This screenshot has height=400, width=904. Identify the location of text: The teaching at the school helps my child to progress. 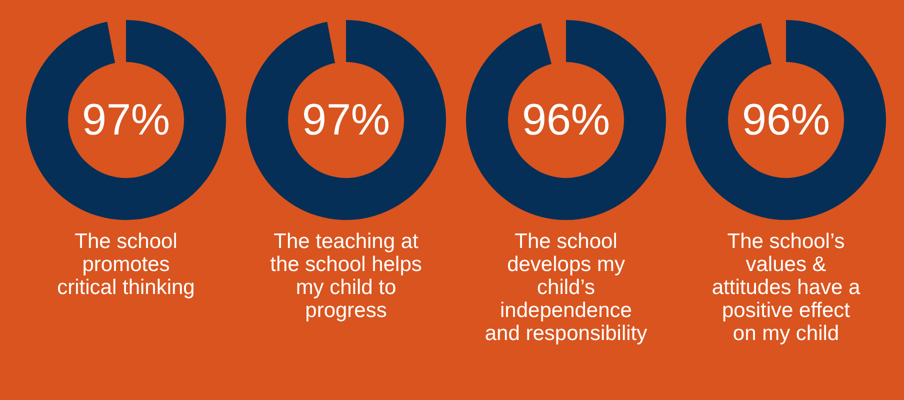
(346, 276).